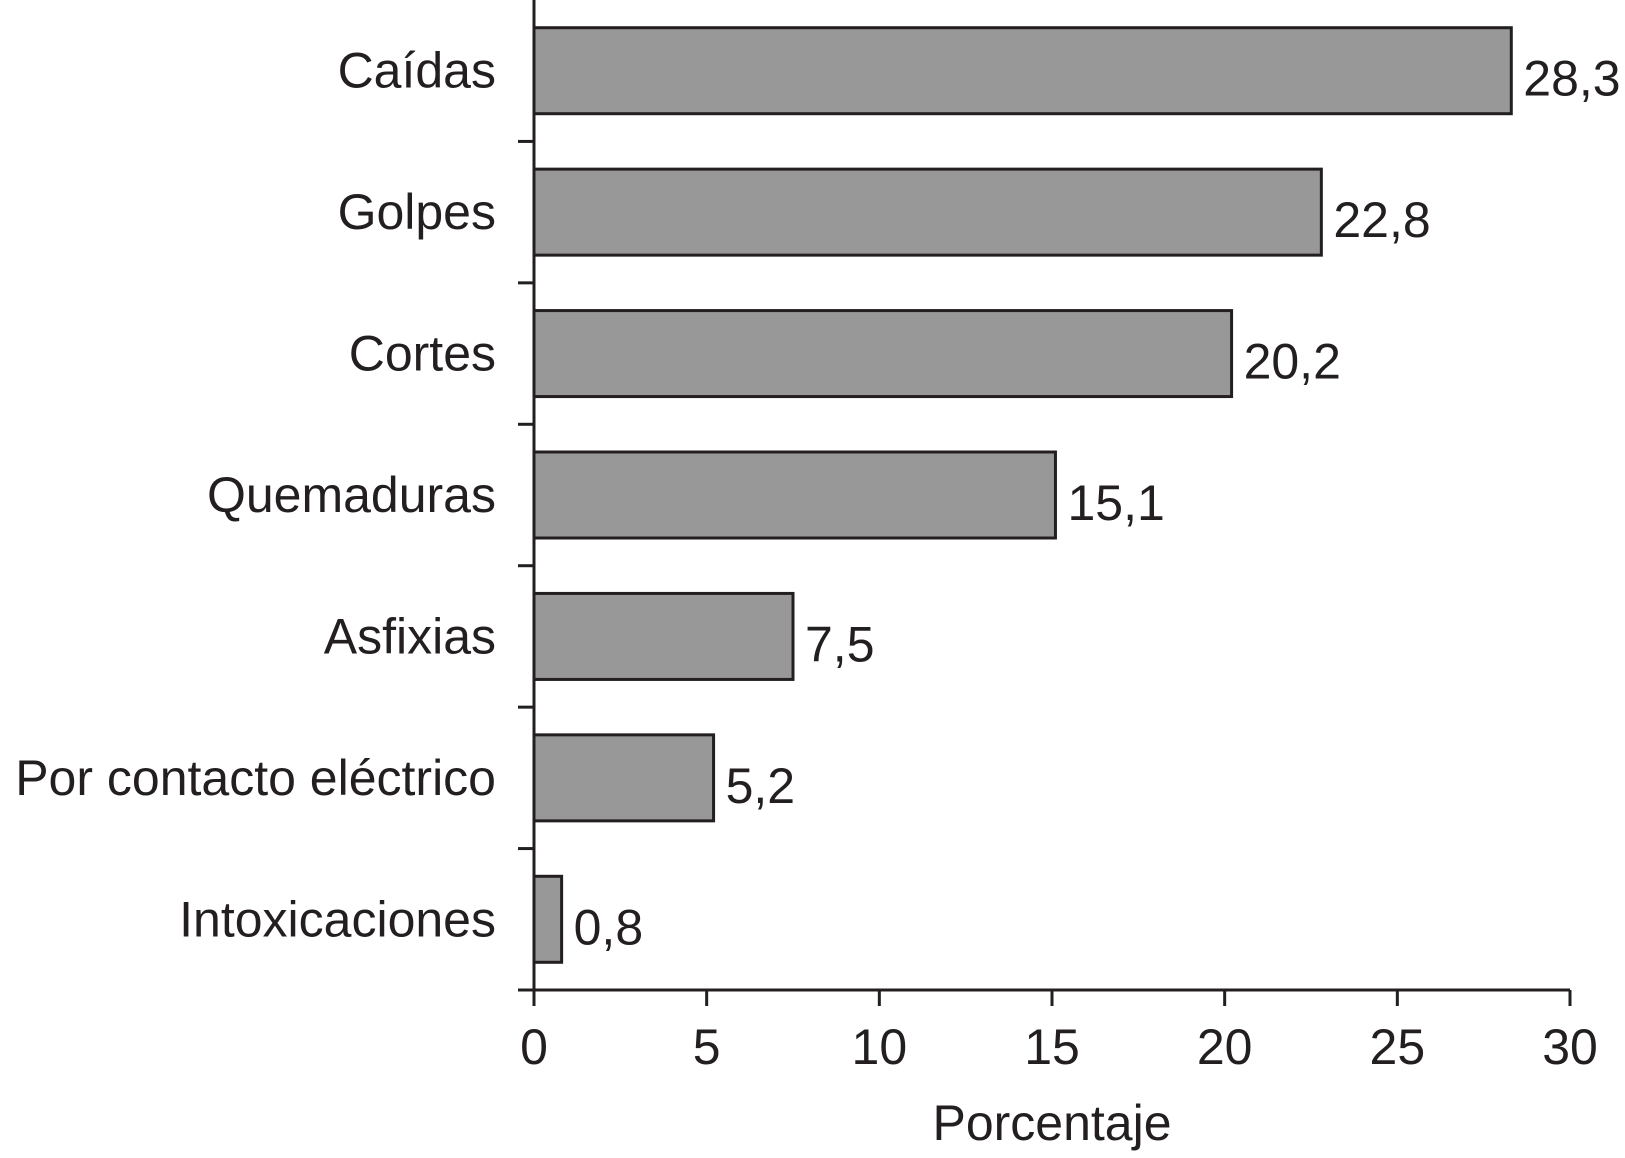 This screenshot has width=1625, height=1158. I want to click on value-label: 5,2, so click(761, 786).